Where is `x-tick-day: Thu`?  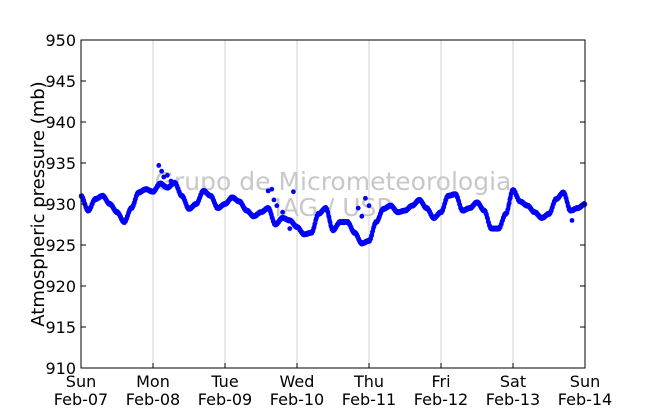
x-tick-day: Thu is located at coordinates (368, 381).